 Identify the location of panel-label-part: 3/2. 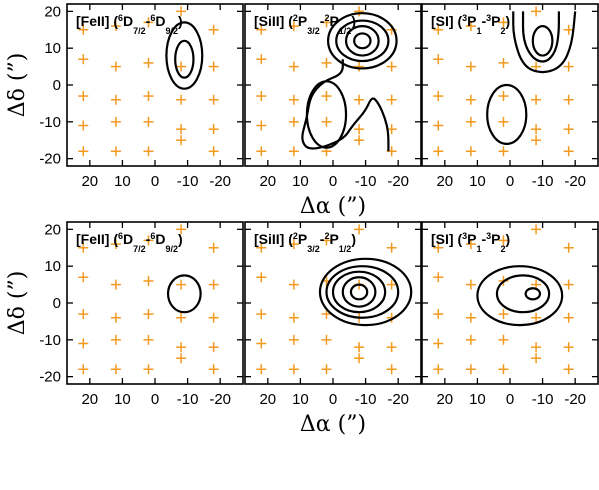
(313, 249).